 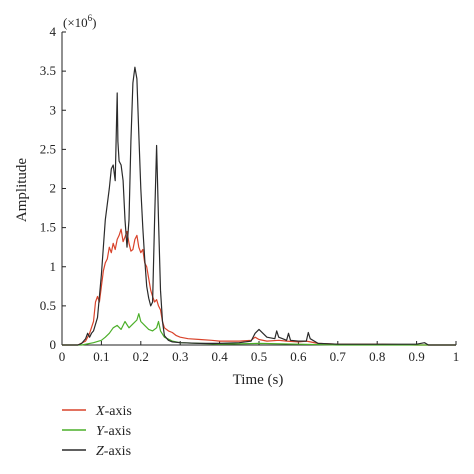 I want to click on x-tick-label: 0.6, so click(x=298, y=356).